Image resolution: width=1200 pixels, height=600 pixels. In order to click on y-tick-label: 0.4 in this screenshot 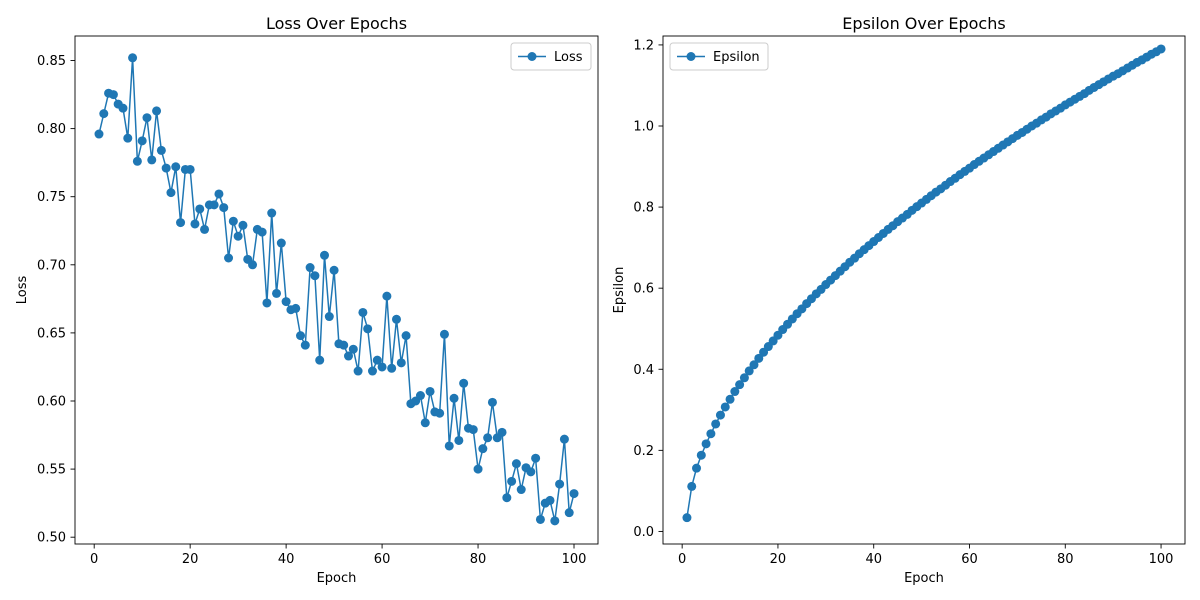, I will do `click(643, 370)`.